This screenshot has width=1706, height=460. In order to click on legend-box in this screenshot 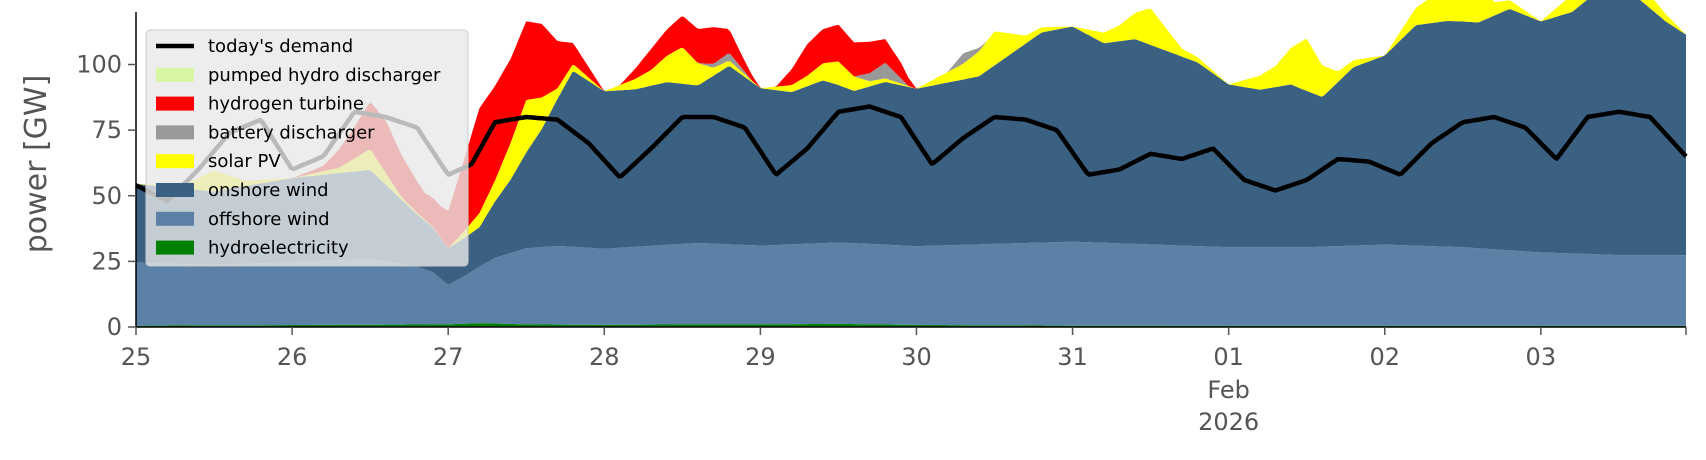, I will do `click(307, 148)`.